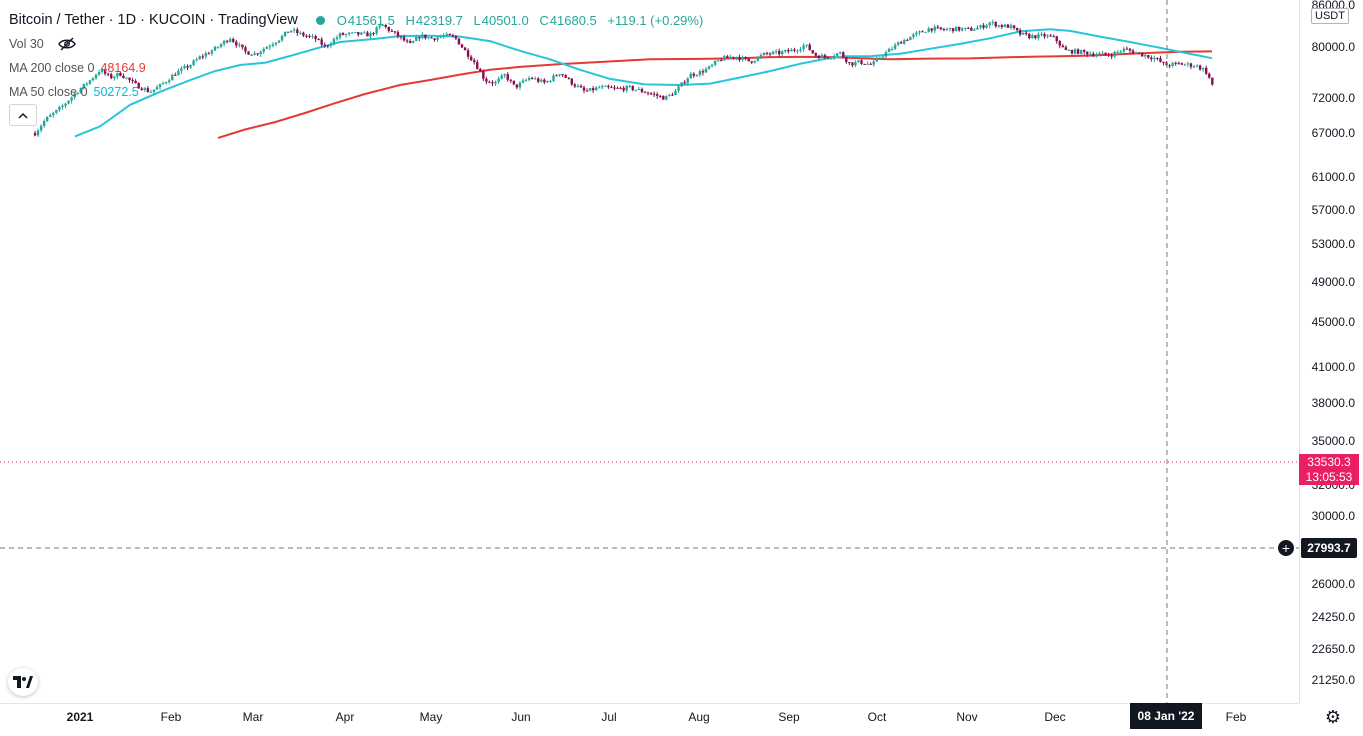 The width and height of the screenshot is (1363, 736). Describe the element at coordinates (1333, 177) in the screenshot. I see `price-tick-label: 61000.0` at that location.